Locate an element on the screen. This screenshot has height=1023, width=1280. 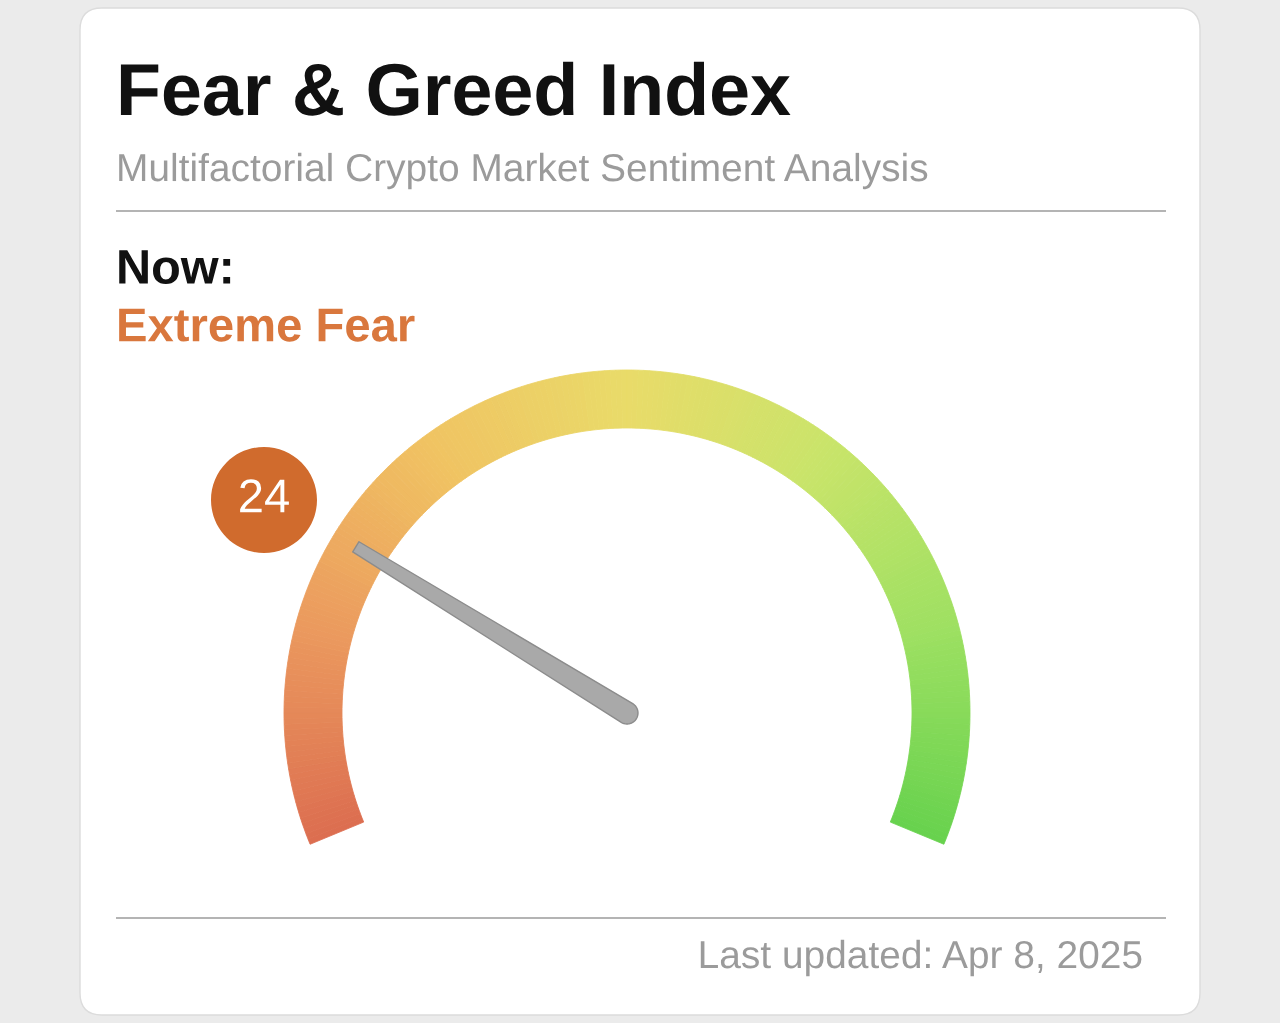
data-label: 24 is located at coordinates (264, 496).